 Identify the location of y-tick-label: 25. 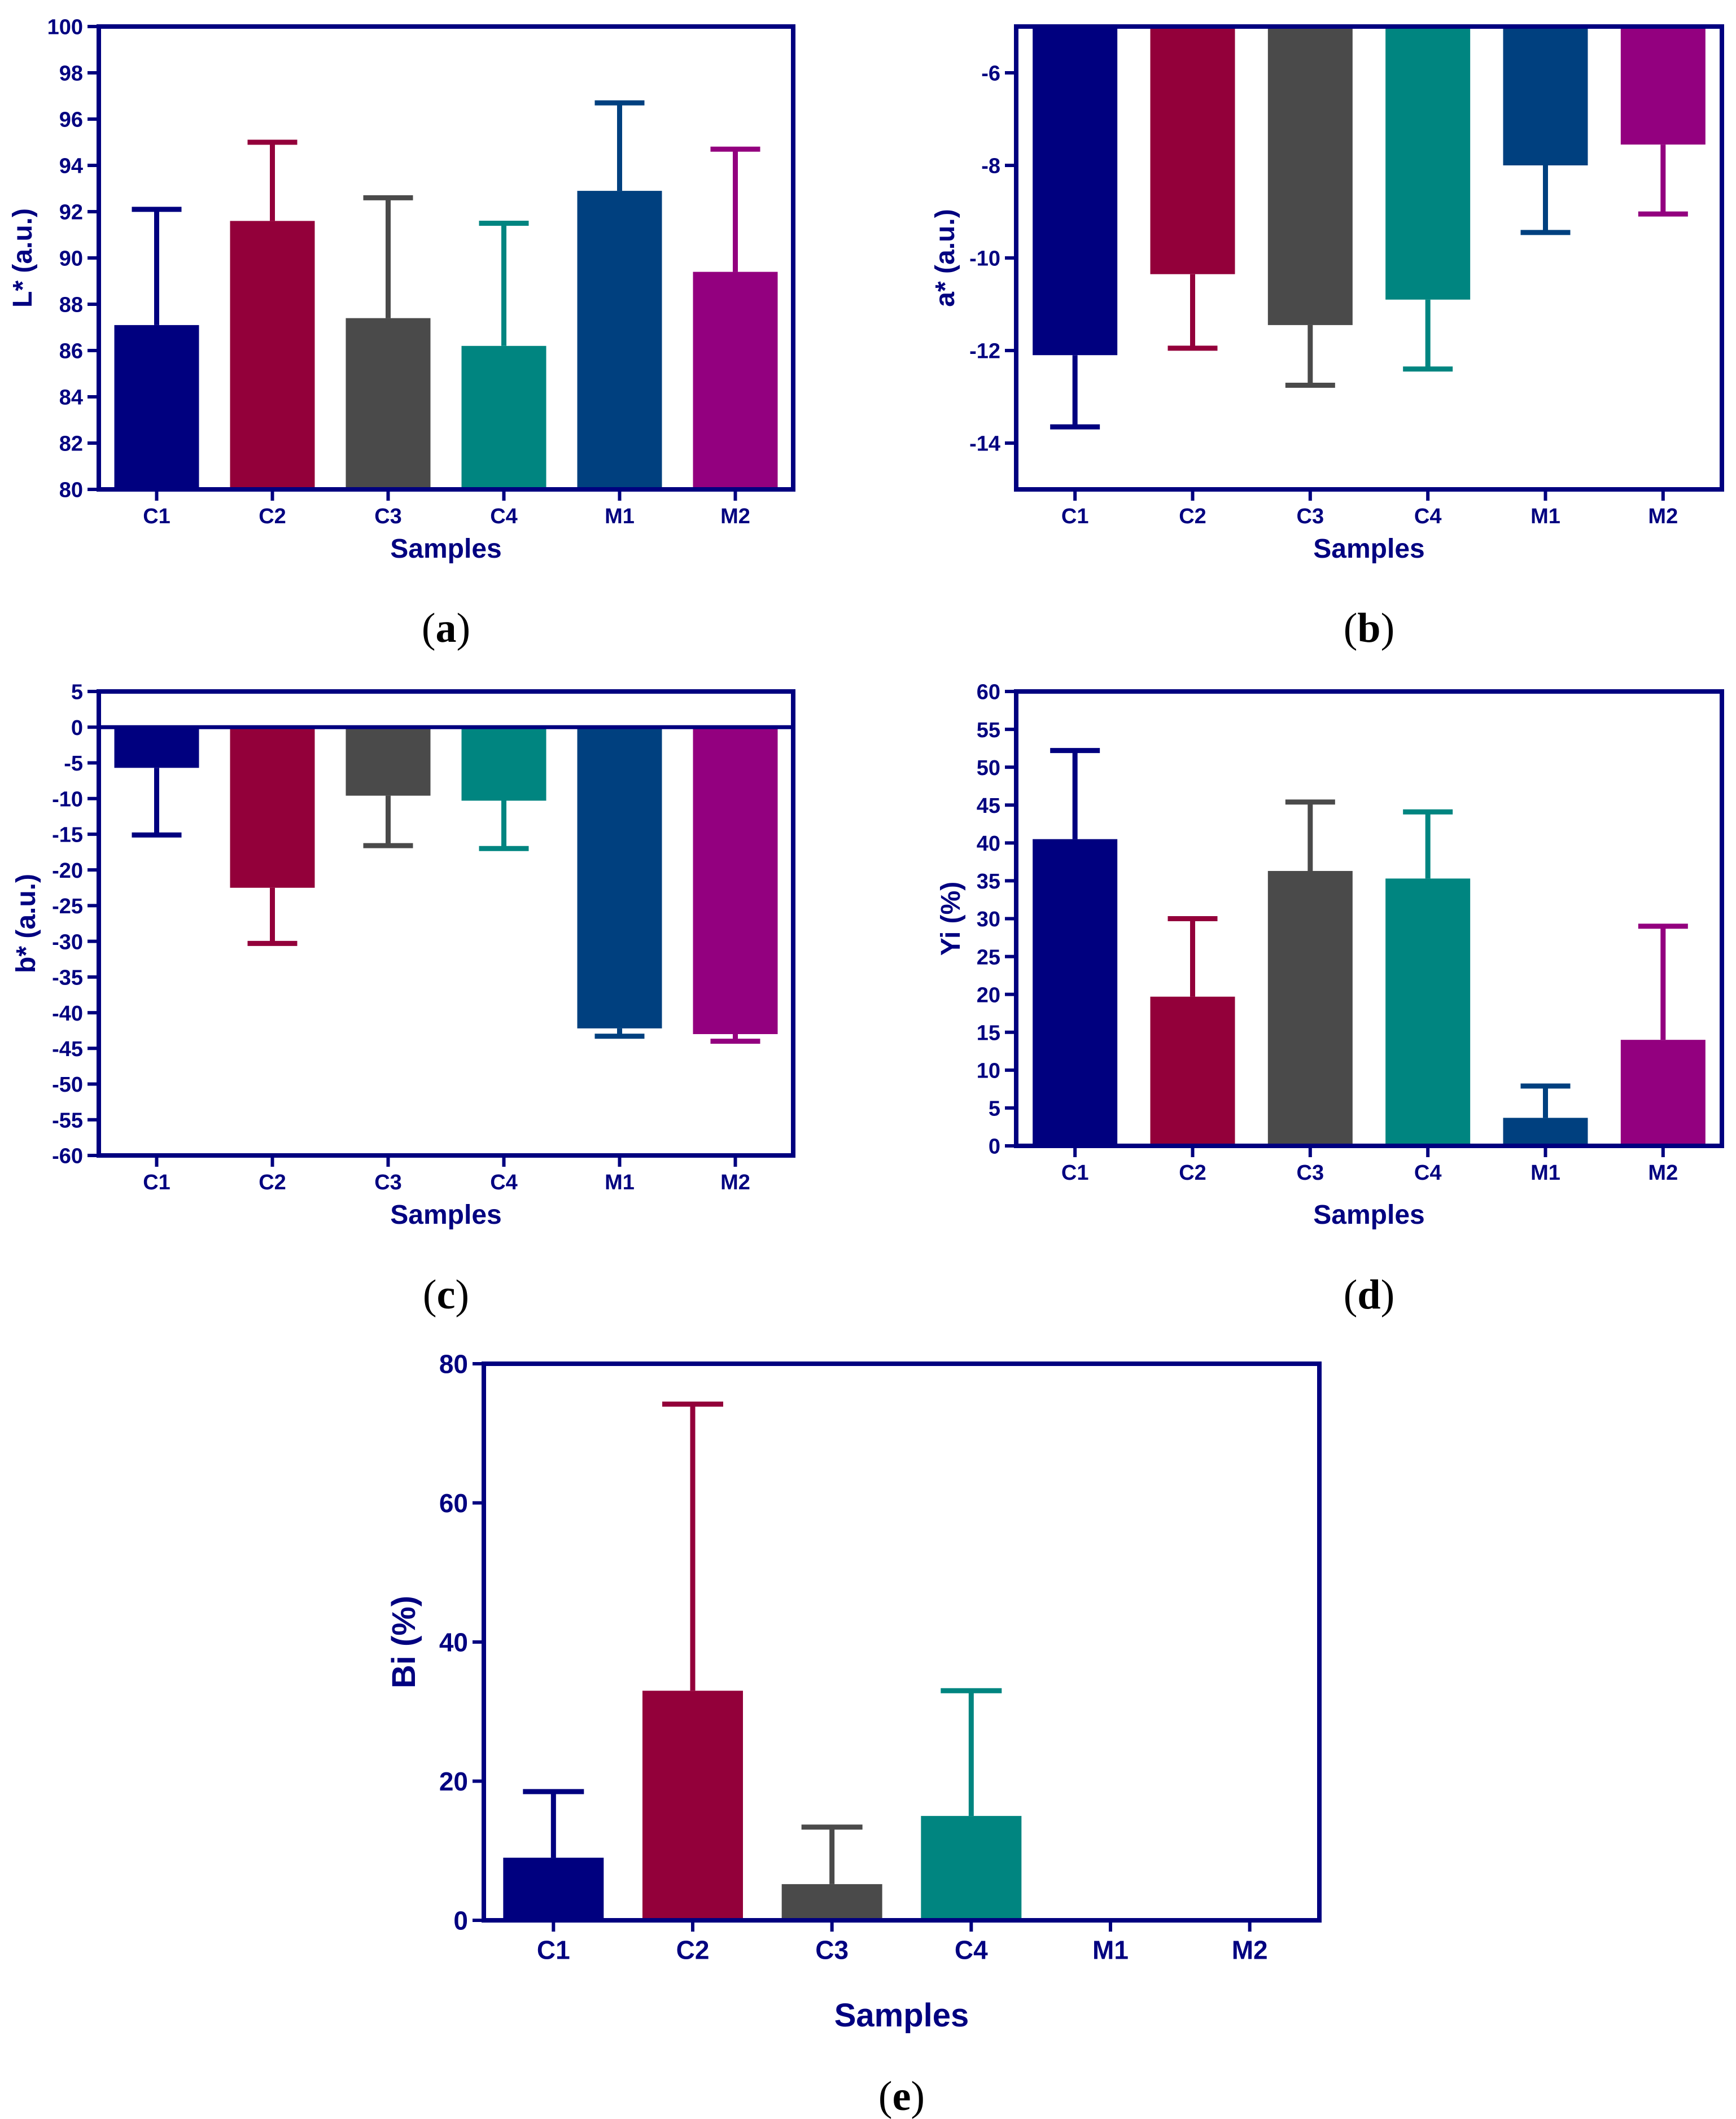
(989, 957).